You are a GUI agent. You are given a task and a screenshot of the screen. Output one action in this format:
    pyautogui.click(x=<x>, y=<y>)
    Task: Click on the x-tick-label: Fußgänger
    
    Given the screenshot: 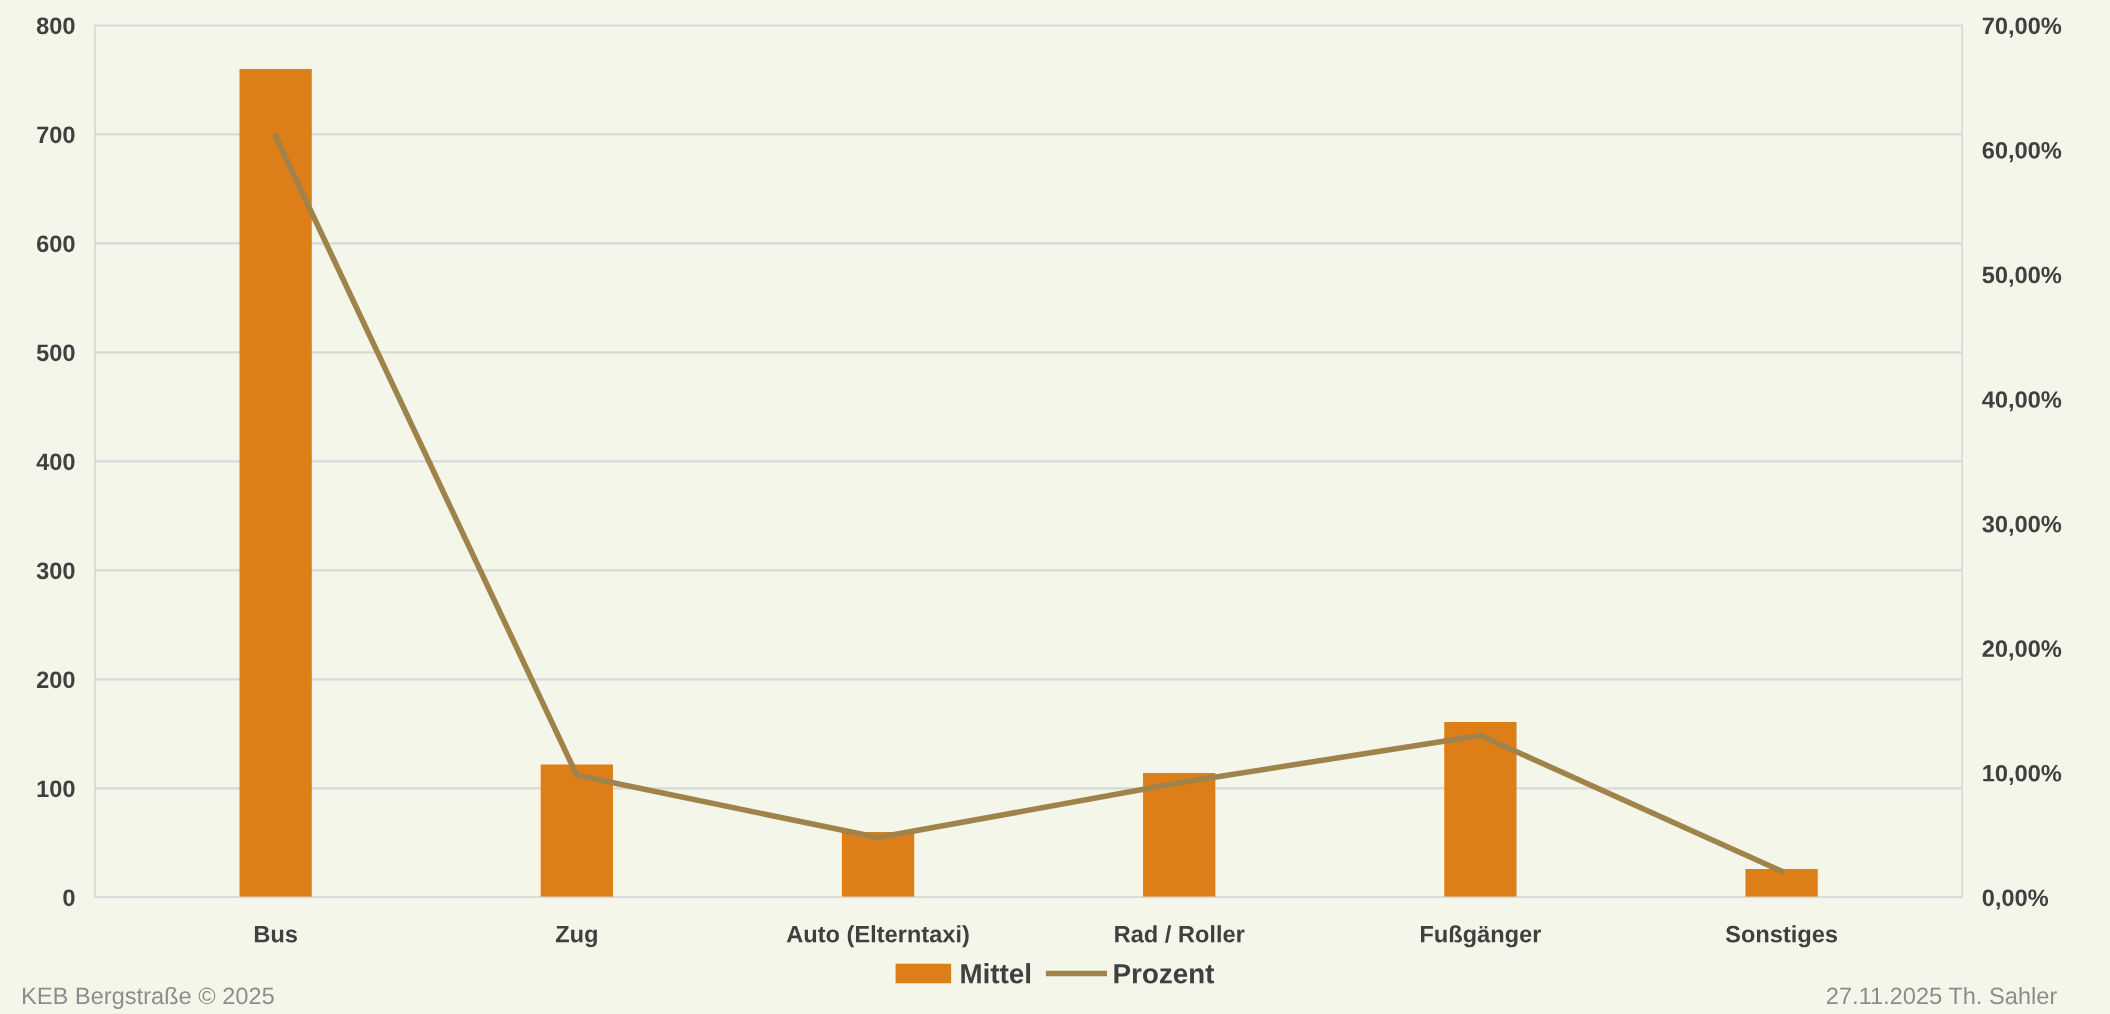 What is the action you would take?
    pyautogui.click(x=1481, y=936)
    